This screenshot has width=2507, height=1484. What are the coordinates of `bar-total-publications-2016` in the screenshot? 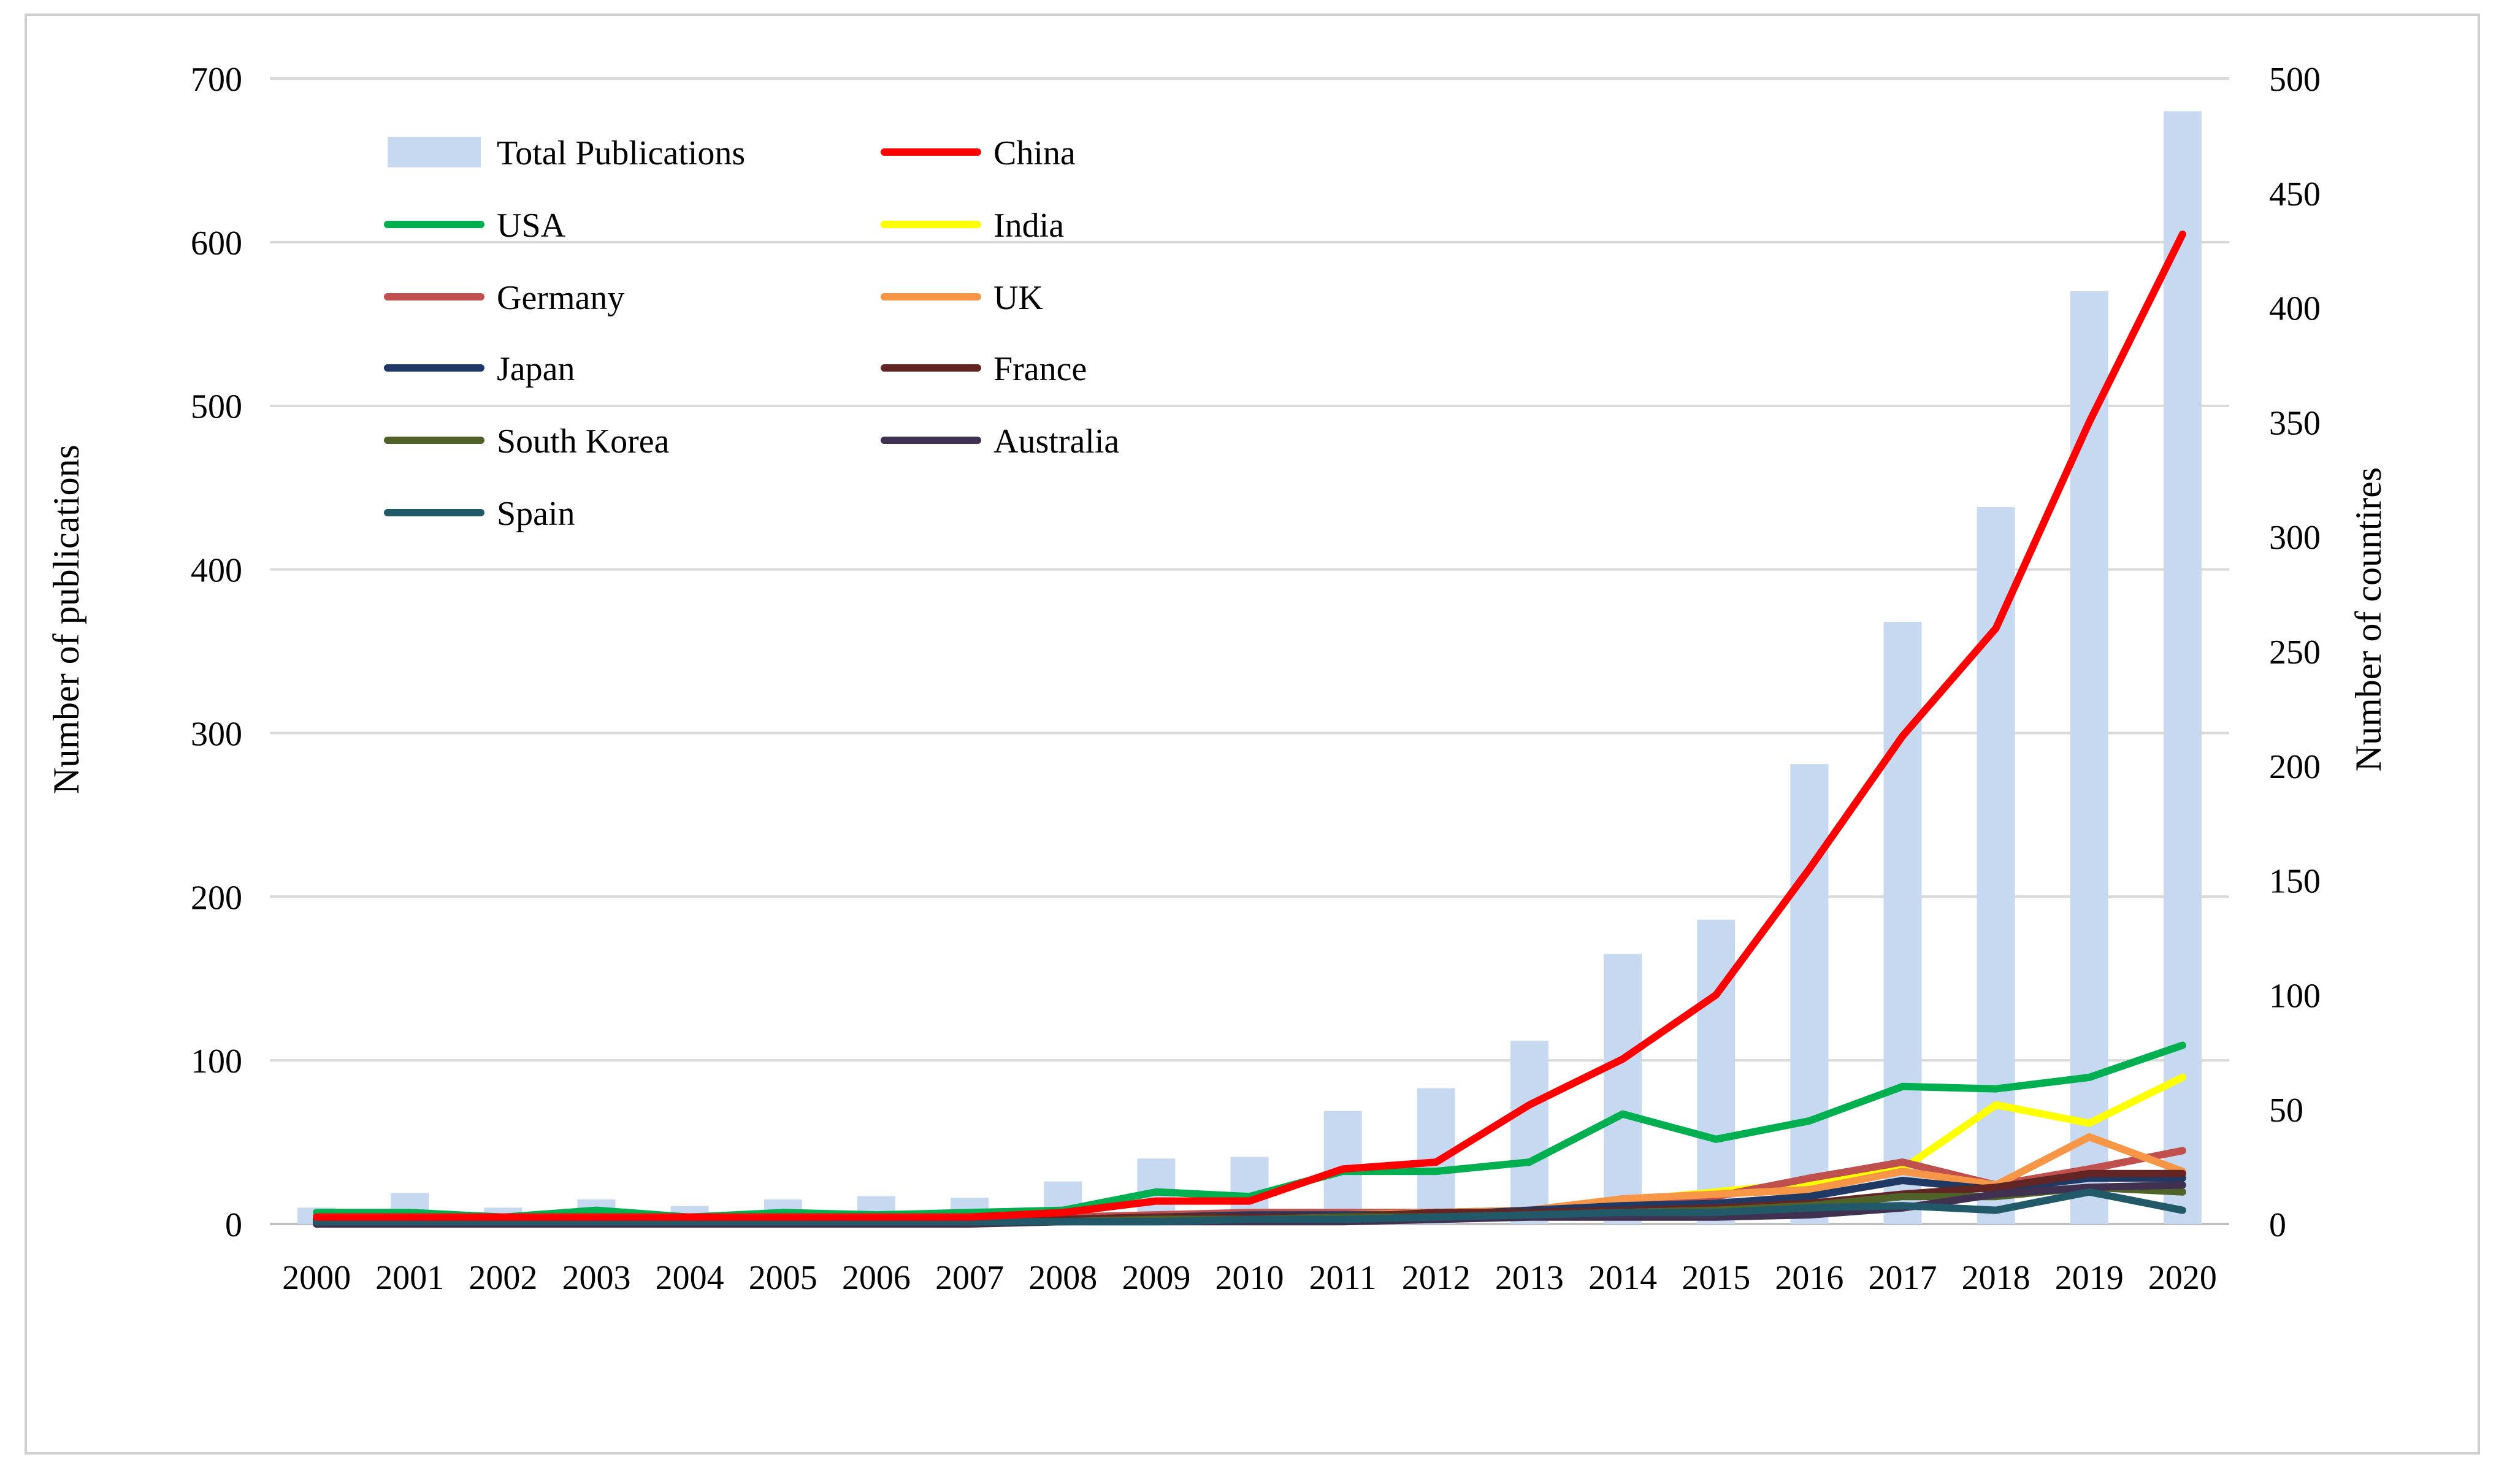 It's located at (1809, 994).